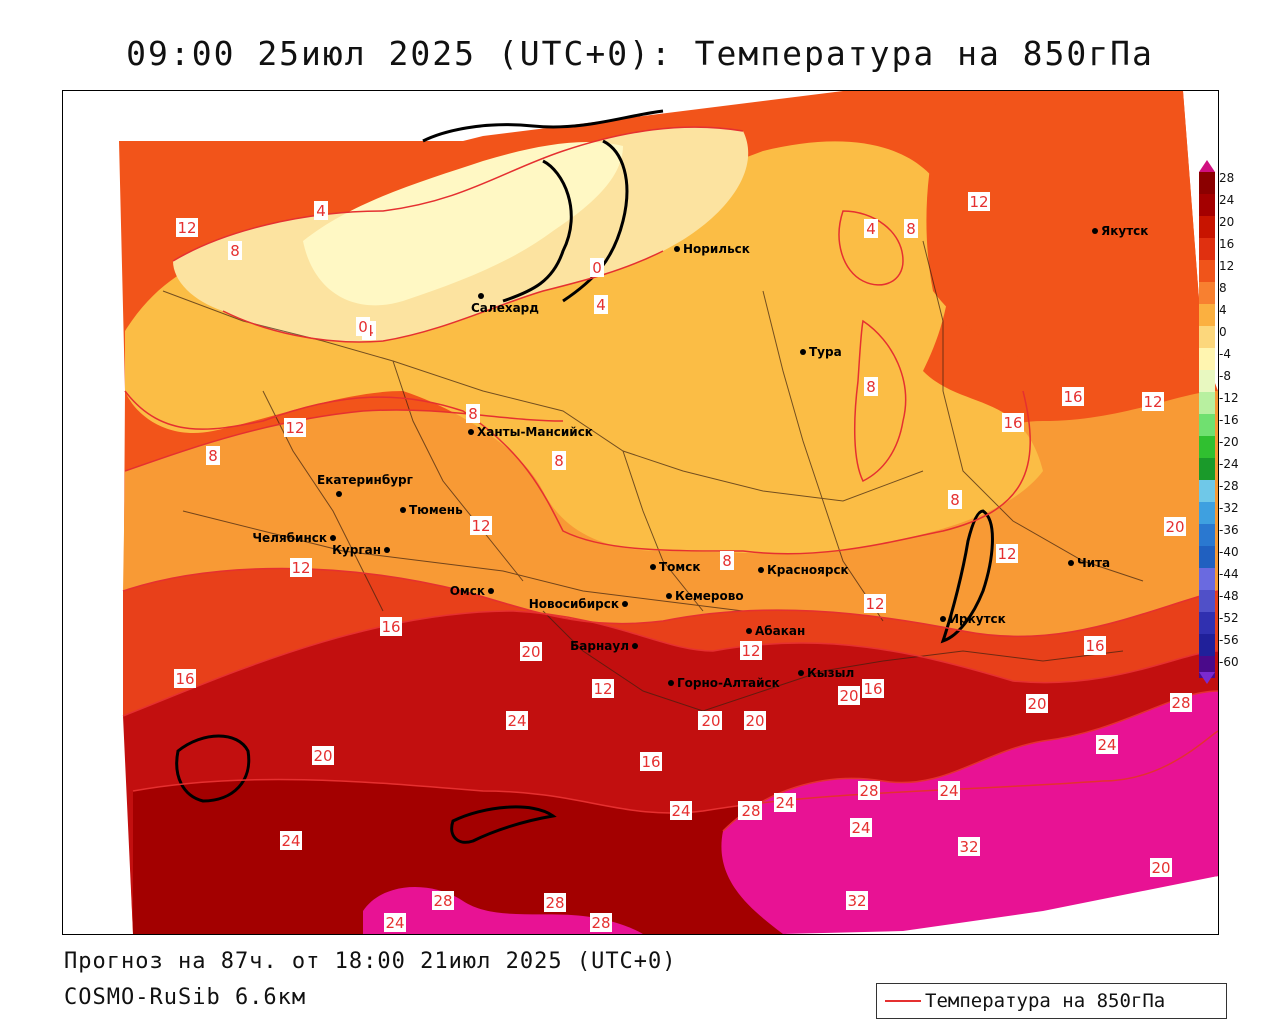  I want to click on lake-balkhash, so click(503, 824).